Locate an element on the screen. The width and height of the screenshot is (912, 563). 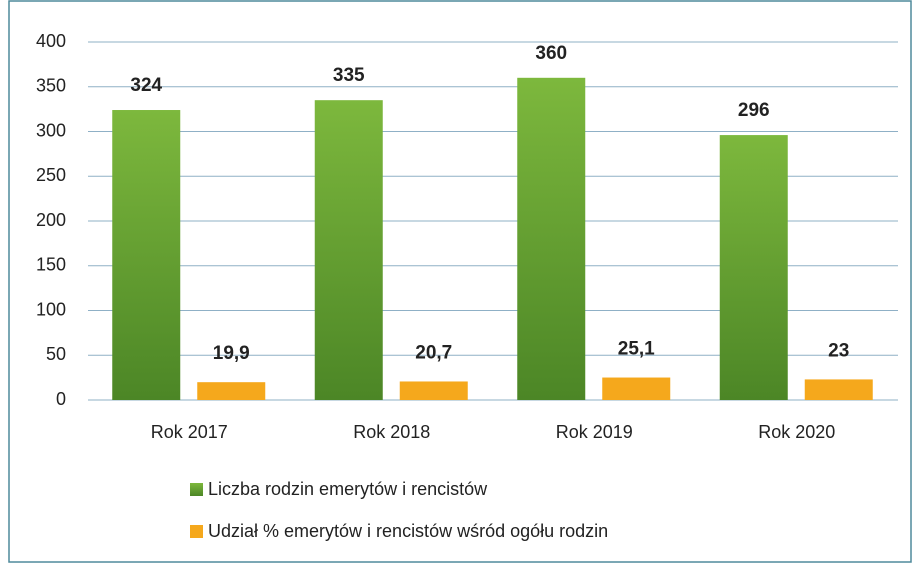
x-tick-label: Rok 2017 is located at coordinates (189, 432).